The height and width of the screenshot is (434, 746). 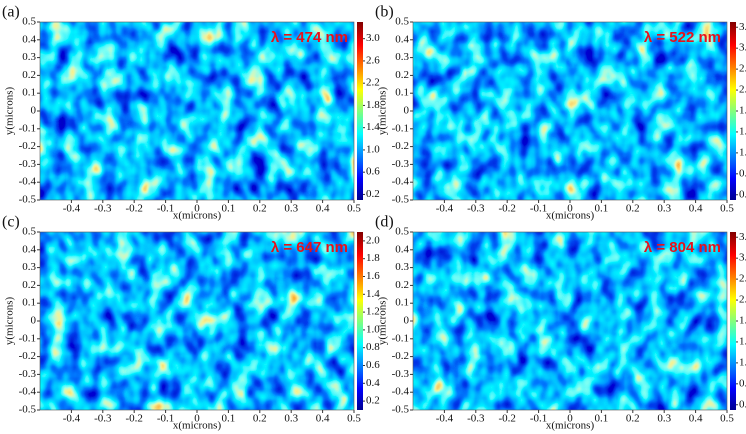 I want to click on panel-label: (c), so click(x=11, y=222).